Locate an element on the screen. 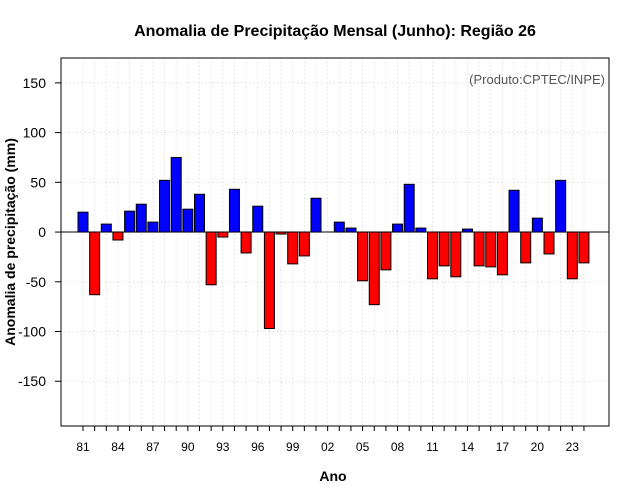  bar-1987 is located at coordinates (153, 227).